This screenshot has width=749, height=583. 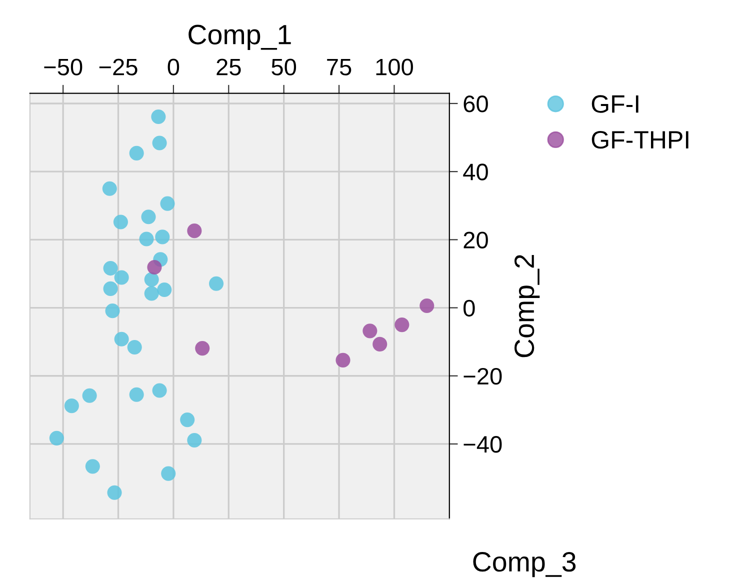 What do you see at coordinates (527, 306) in the screenshot?
I see `y-axis-title: Comp_2` at bounding box center [527, 306].